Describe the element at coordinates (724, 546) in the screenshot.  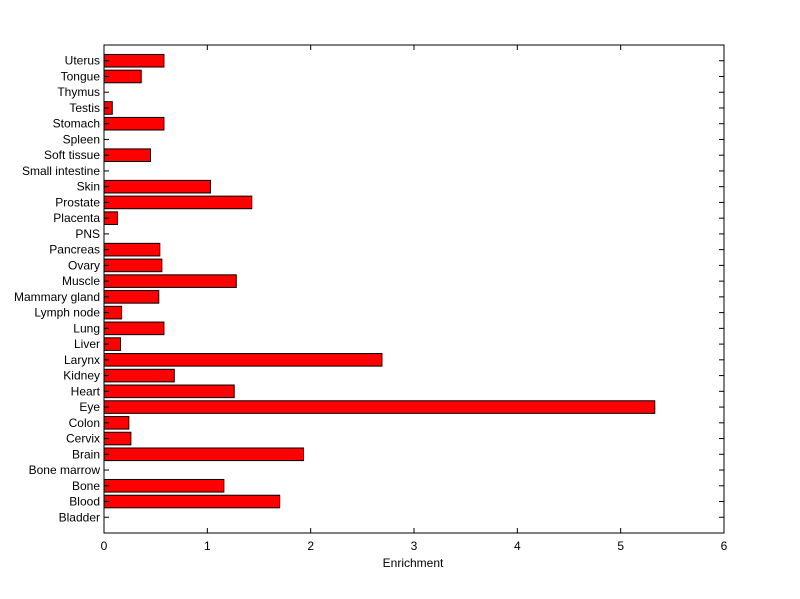
I see `x-tick-label: 6` at that location.